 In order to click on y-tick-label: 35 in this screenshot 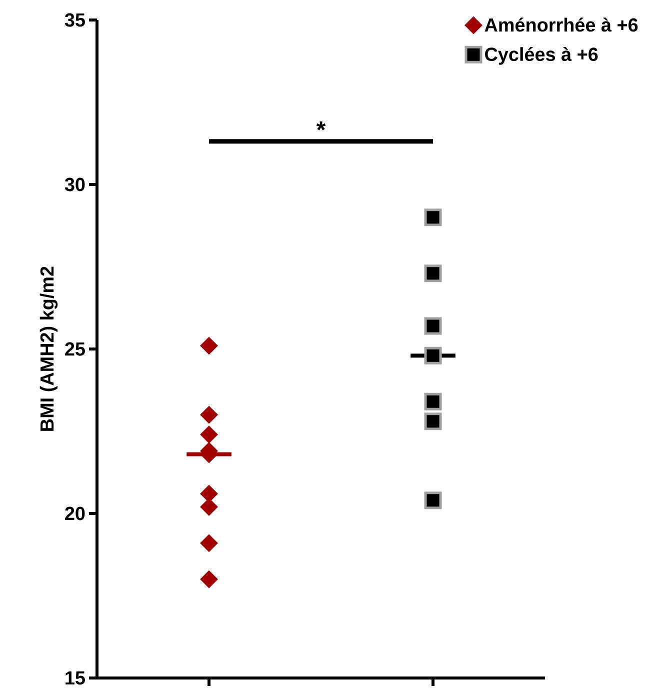, I will do `click(74, 20)`.